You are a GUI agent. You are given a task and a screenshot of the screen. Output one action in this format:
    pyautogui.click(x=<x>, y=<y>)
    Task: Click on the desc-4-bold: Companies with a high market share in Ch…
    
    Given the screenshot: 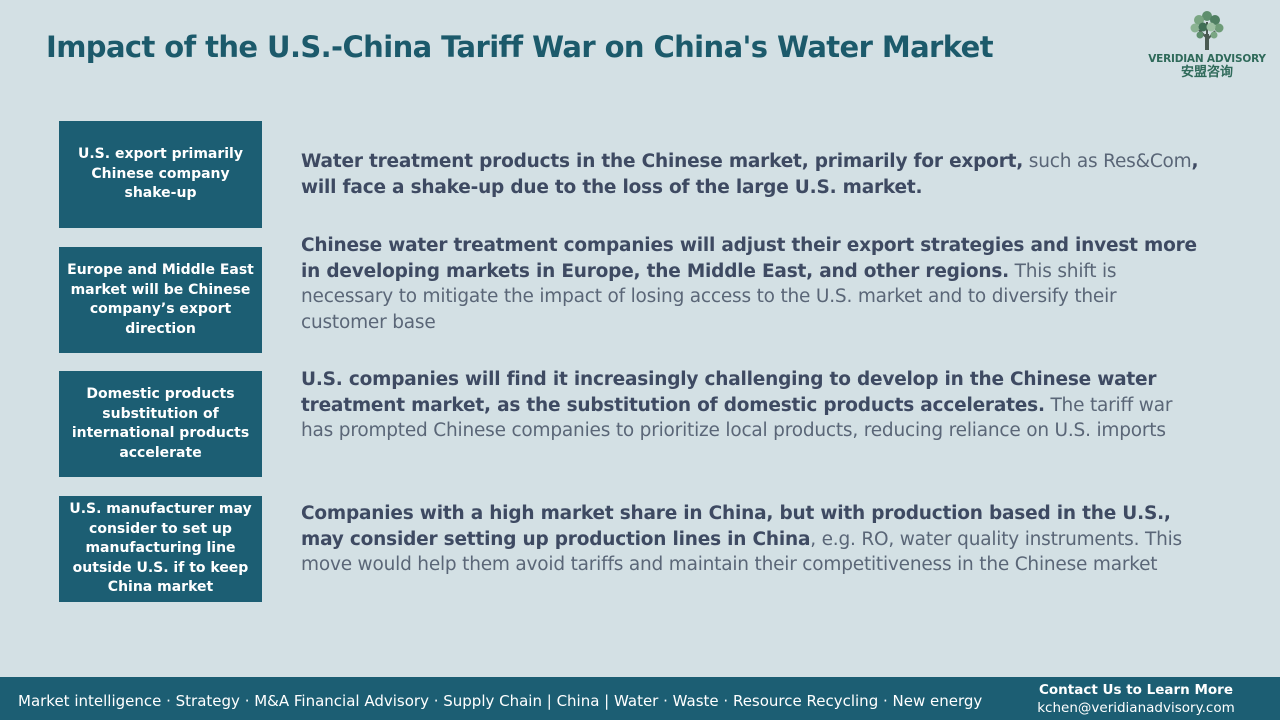 What is the action you would take?
    pyautogui.click(x=736, y=526)
    